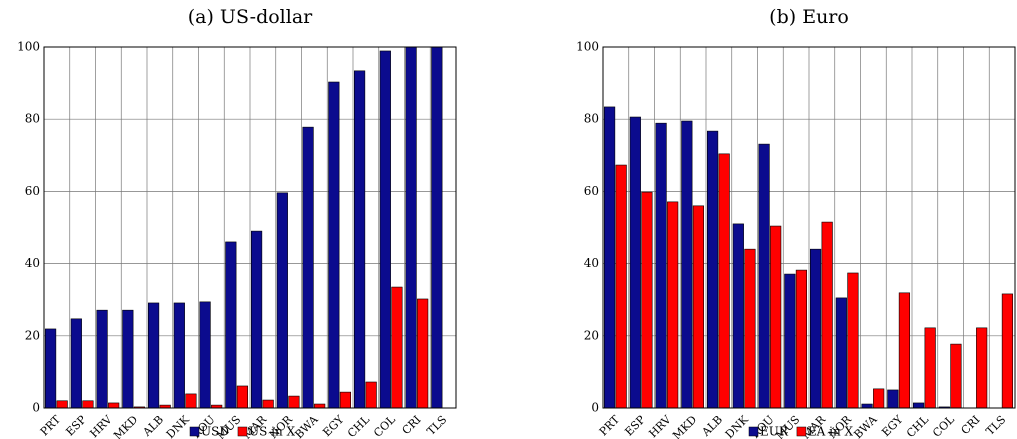  What do you see at coordinates (215, 432) in the screenshot?
I see `legend-label: USD` at bounding box center [215, 432].